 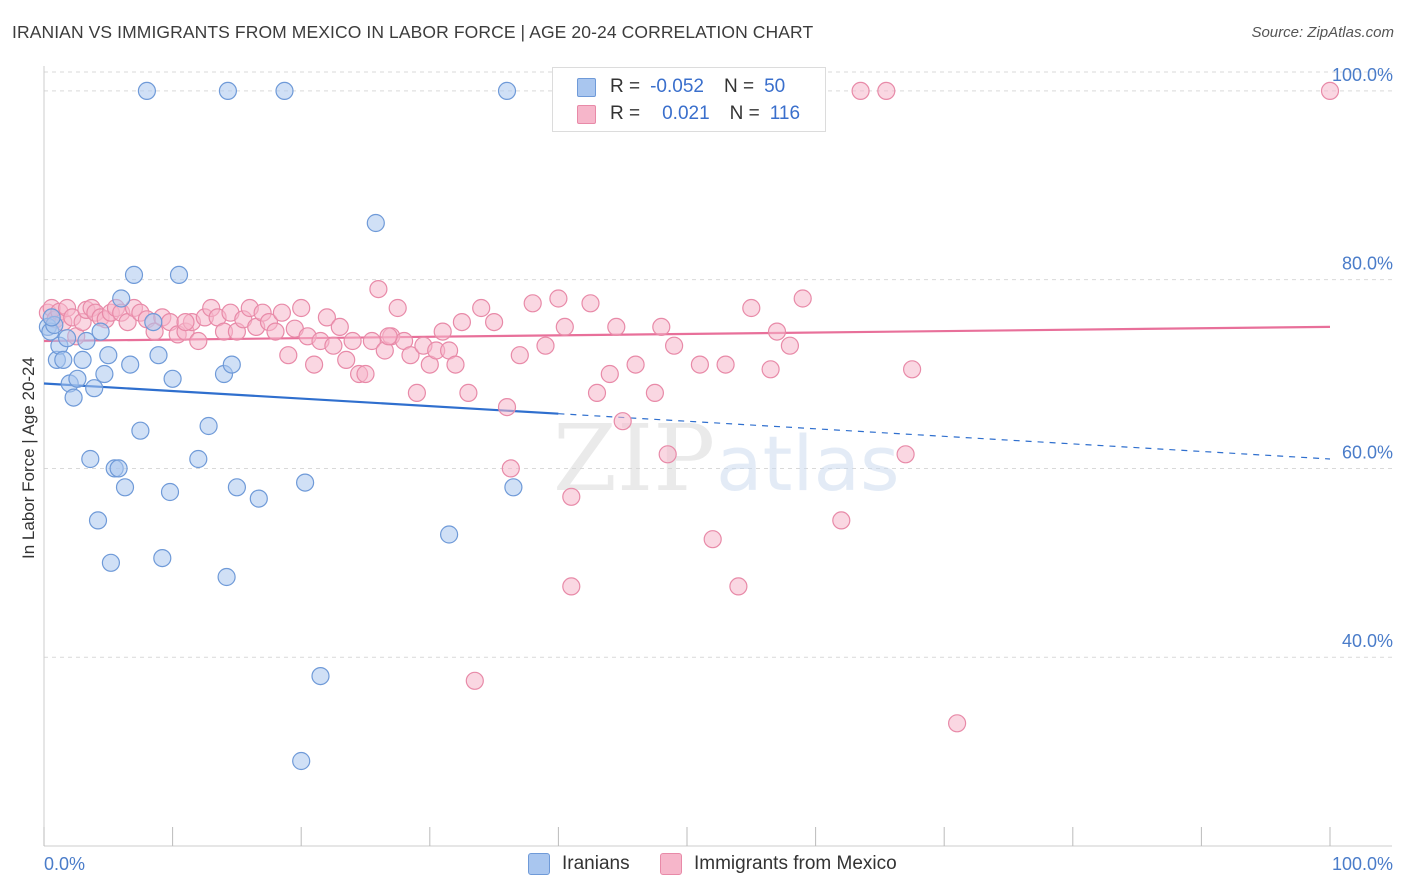 I want to click on bottom-legend-swatch-blue, so click(x=539, y=864).